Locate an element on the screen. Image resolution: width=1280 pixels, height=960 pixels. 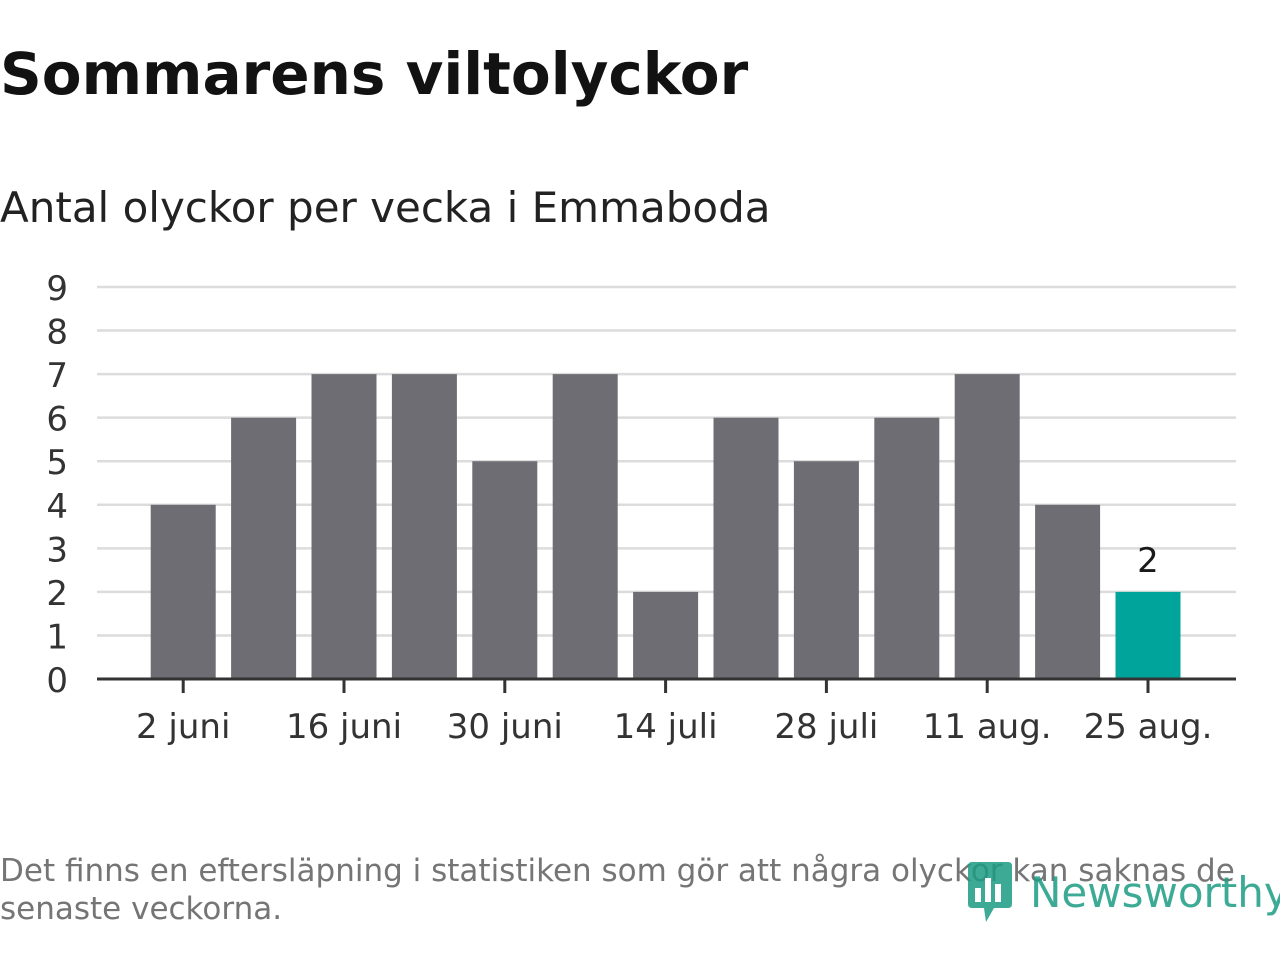
newsworthy-logo: Newsworthy is located at coordinates (1122, 893).